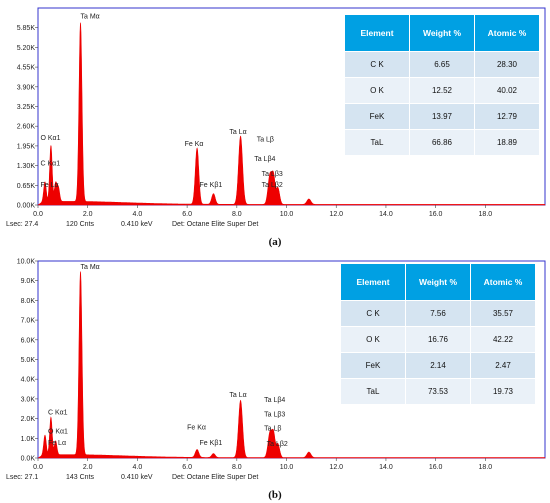 The width and height of the screenshot is (550, 503). I want to click on table-row: O K 16.76 42.22, so click(438, 339).